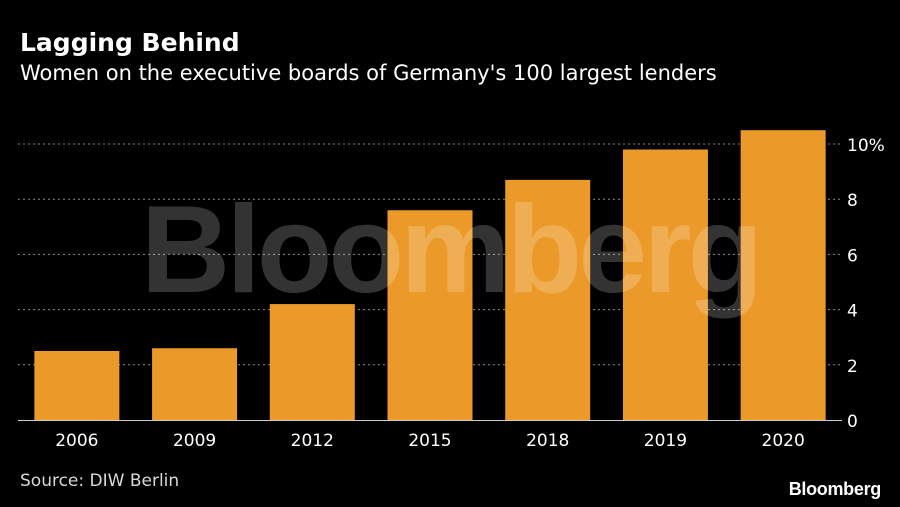 This screenshot has width=900, height=507. I want to click on bar-2019, so click(665, 284).